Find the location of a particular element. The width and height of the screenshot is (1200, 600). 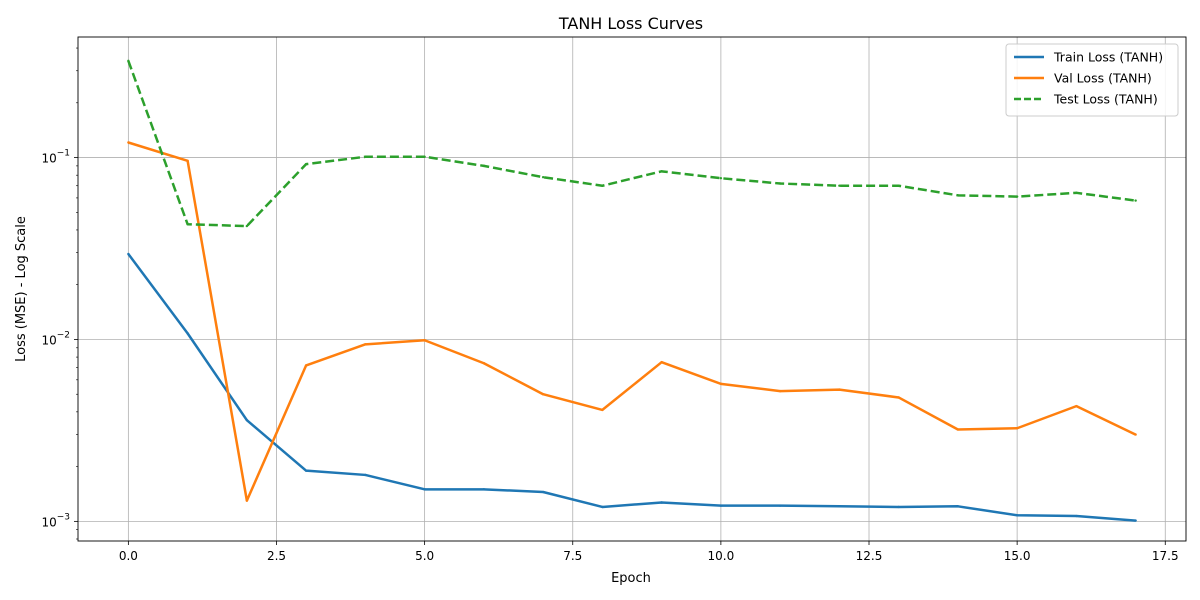

x-tick-label: 5.0 is located at coordinates (424, 556).